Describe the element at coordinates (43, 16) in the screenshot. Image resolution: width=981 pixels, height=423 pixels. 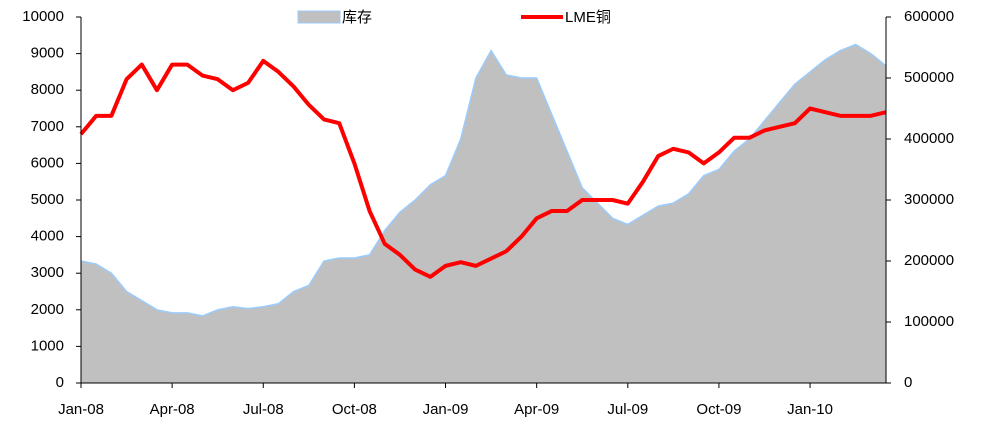
I see `y-tick-label: 10000` at that location.